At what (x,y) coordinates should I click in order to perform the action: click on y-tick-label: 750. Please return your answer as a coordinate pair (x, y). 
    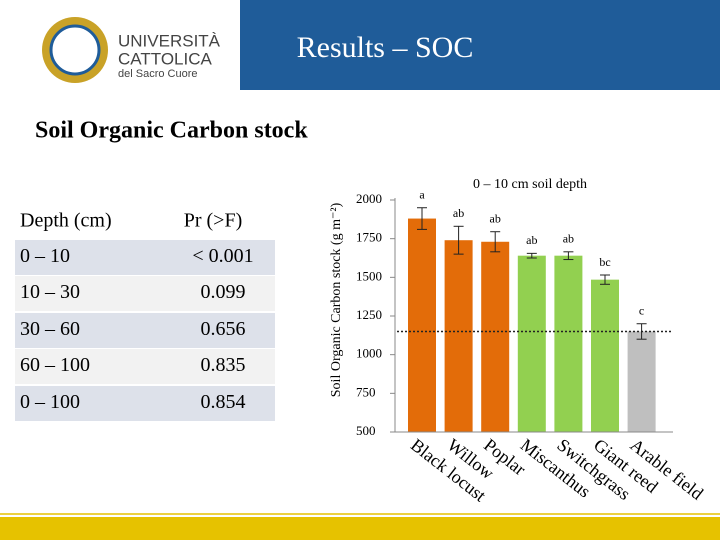
    Looking at the image, I should click on (366, 391).